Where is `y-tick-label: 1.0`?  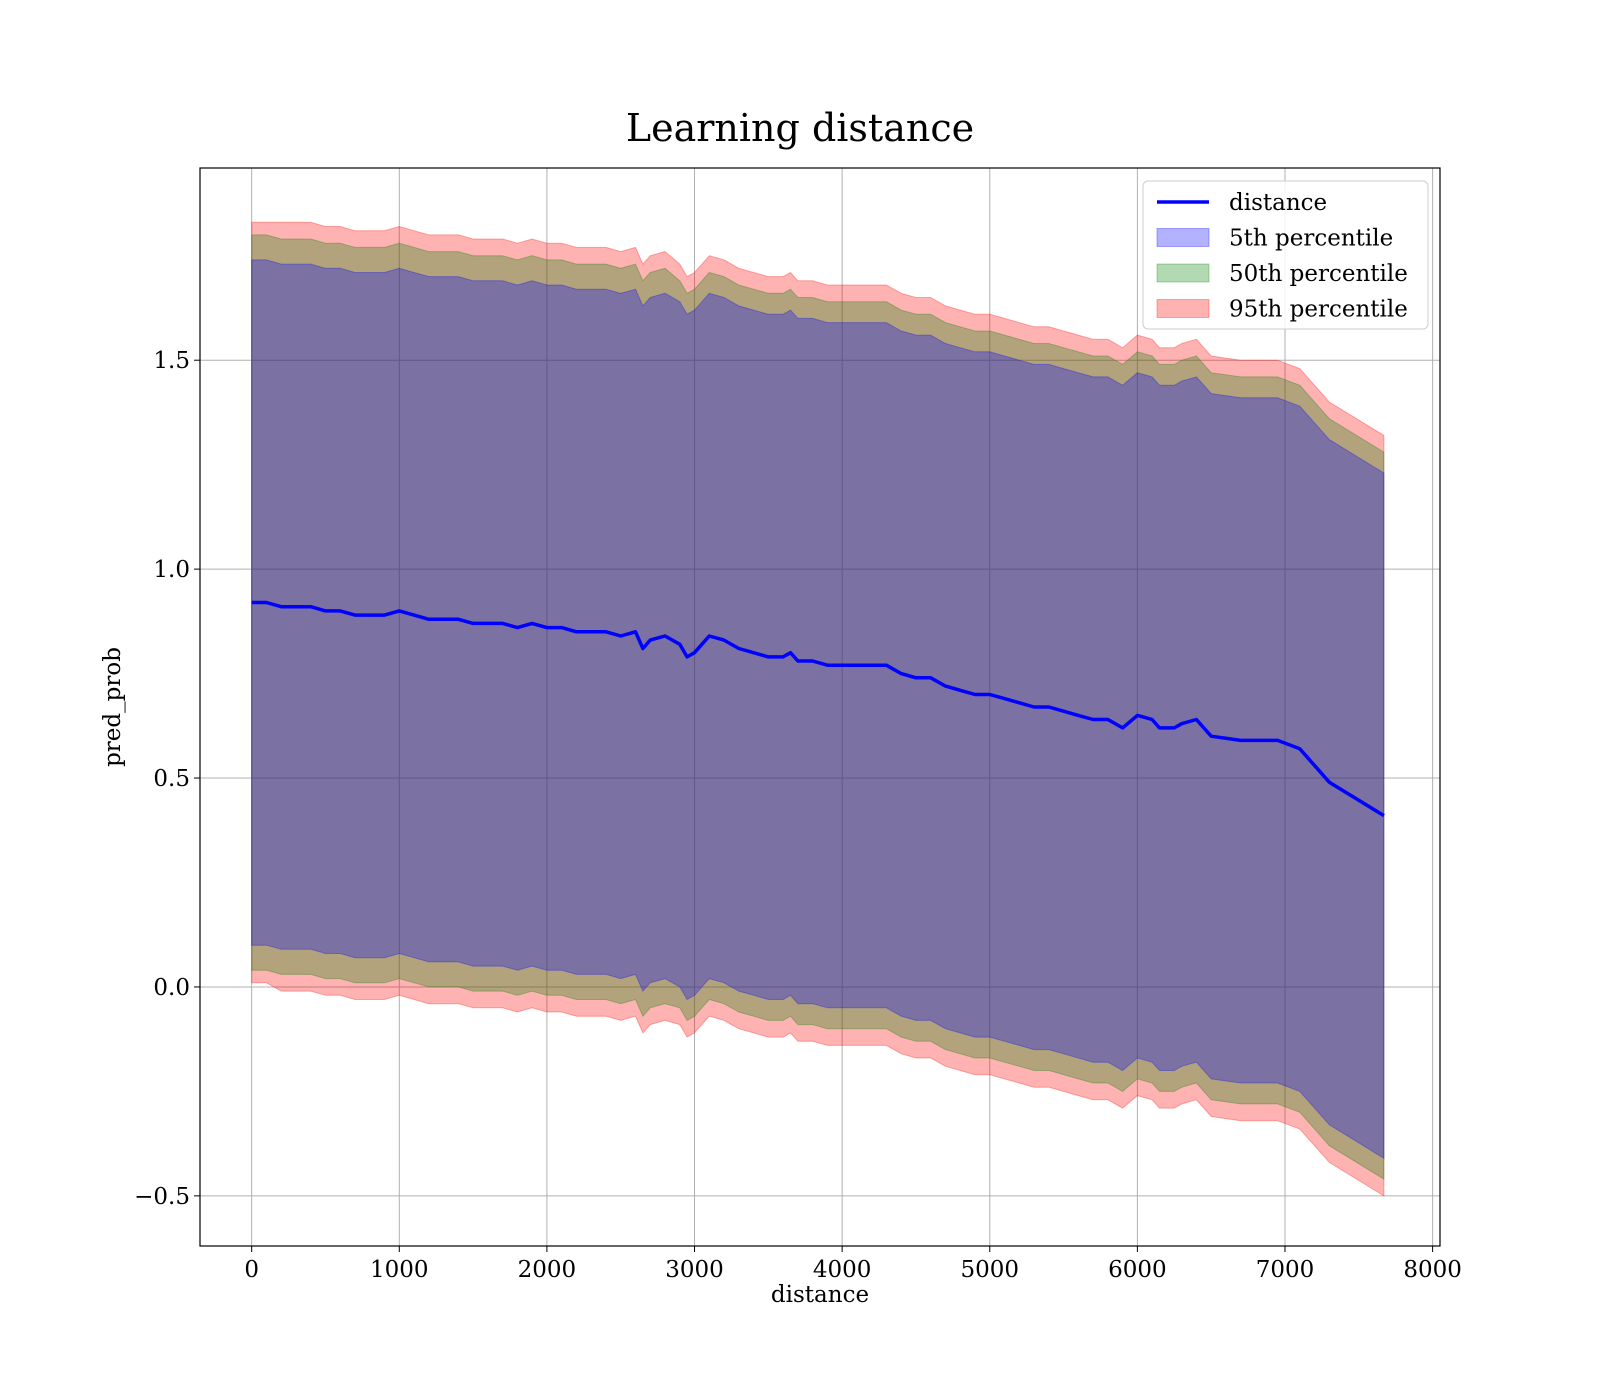 y-tick-label: 1.0 is located at coordinates (171, 570).